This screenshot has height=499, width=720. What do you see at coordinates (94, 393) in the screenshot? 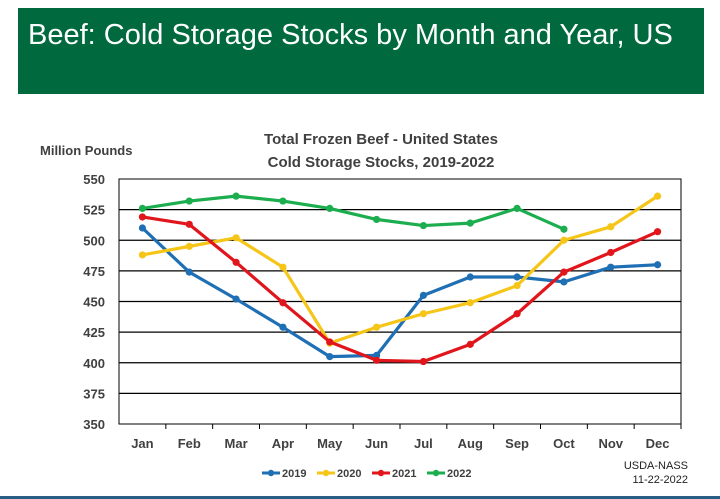
I see `y-tick-label: 375` at bounding box center [94, 393].